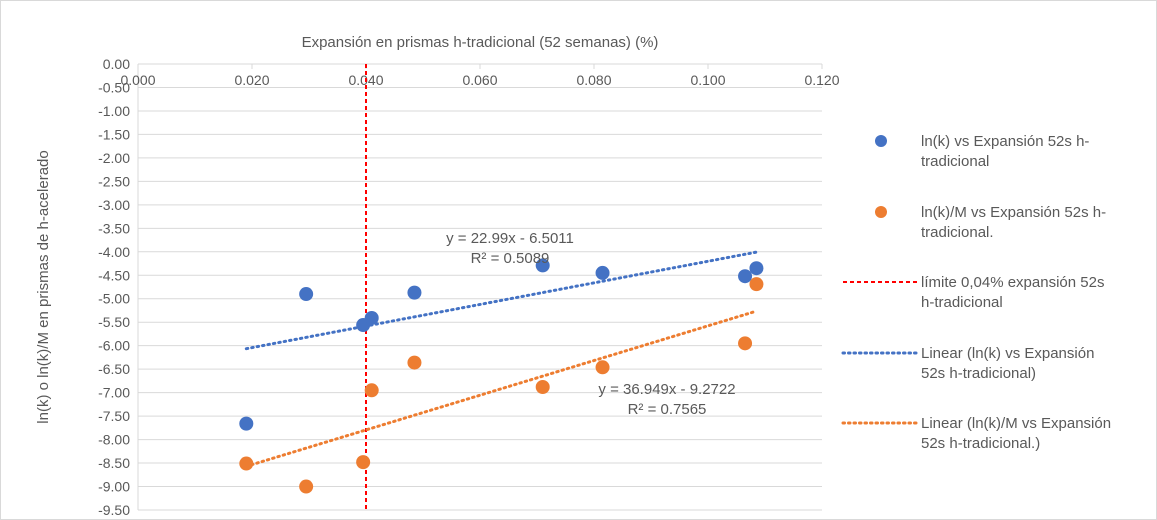  Describe the element at coordinates (114, 111) in the screenshot. I see `y-tick-label: -1.00` at that location.